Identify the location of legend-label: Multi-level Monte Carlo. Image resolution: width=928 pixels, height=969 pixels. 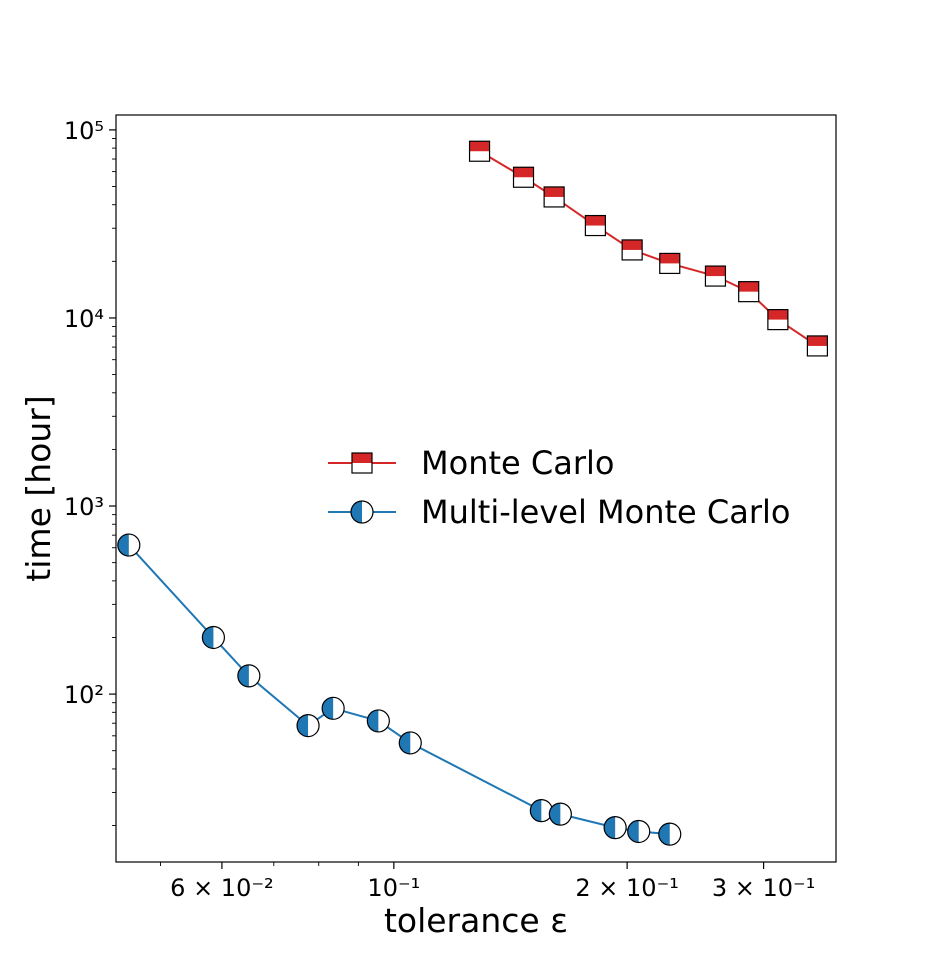
(605, 512).